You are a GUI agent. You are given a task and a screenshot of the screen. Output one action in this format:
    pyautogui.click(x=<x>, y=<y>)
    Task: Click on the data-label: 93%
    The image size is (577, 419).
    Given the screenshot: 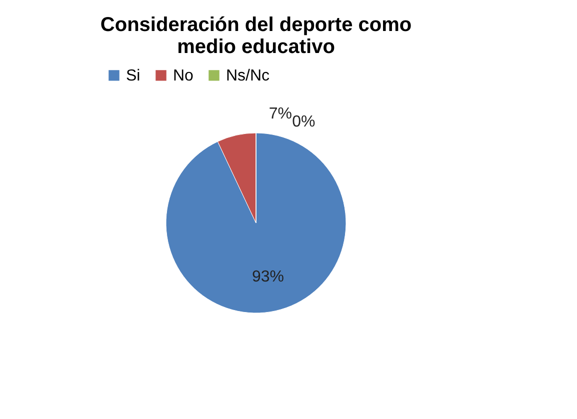 What is the action you would take?
    pyautogui.click(x=268, y=277)
    